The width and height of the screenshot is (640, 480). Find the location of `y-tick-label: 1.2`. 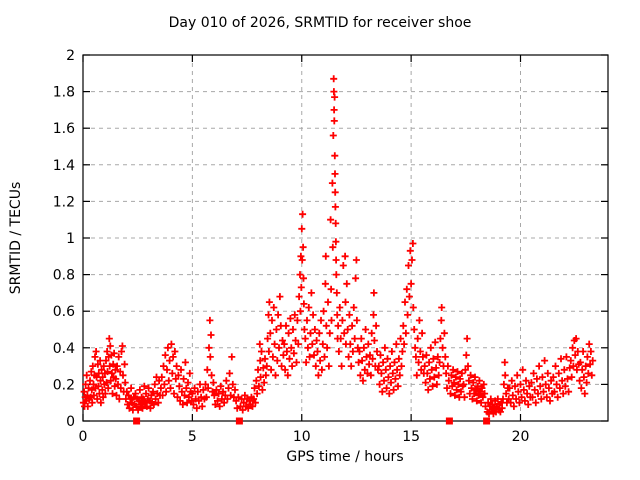

y-tick-label: 1.2 is located at coordinates (64, 202).